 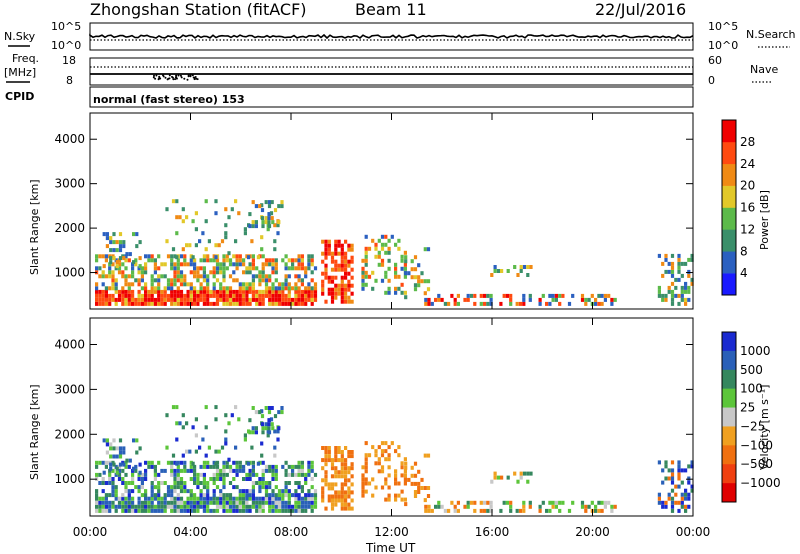 I want to click on colorbar-tick-label: −25, so click(x=752, y=426).